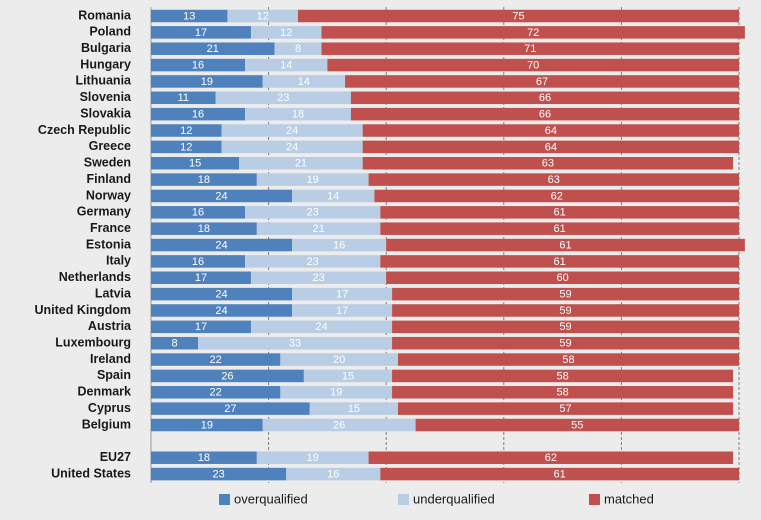  I want to click on legend-label: underqualified, so click(454, 498).